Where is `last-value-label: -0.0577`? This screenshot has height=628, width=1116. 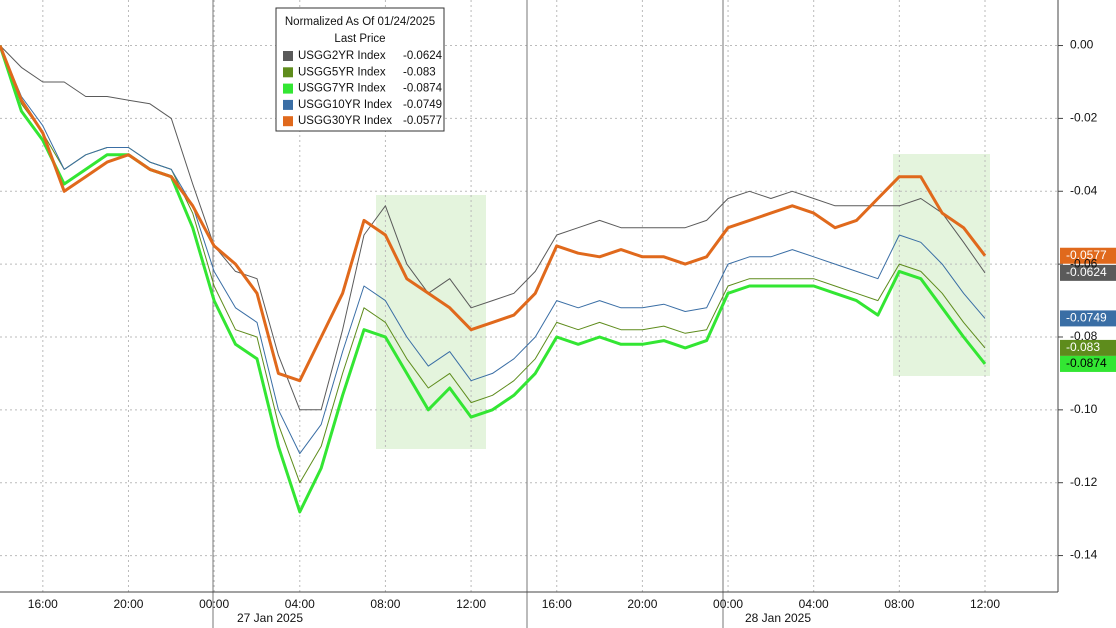
last-value-label: -0.0577 is located at coordinates (1086, 255).